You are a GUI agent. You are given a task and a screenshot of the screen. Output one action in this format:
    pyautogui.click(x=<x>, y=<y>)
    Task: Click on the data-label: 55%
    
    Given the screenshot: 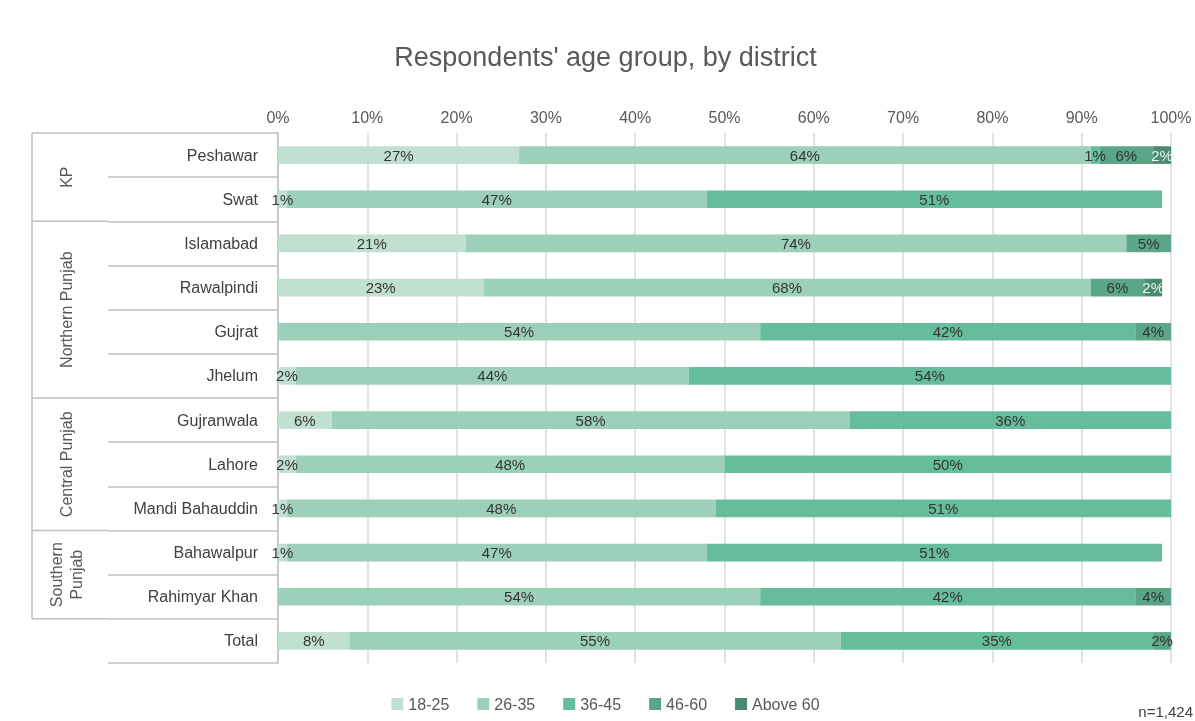 What is the action you would take?
    pyautogui.click(x=595, y=641)
    